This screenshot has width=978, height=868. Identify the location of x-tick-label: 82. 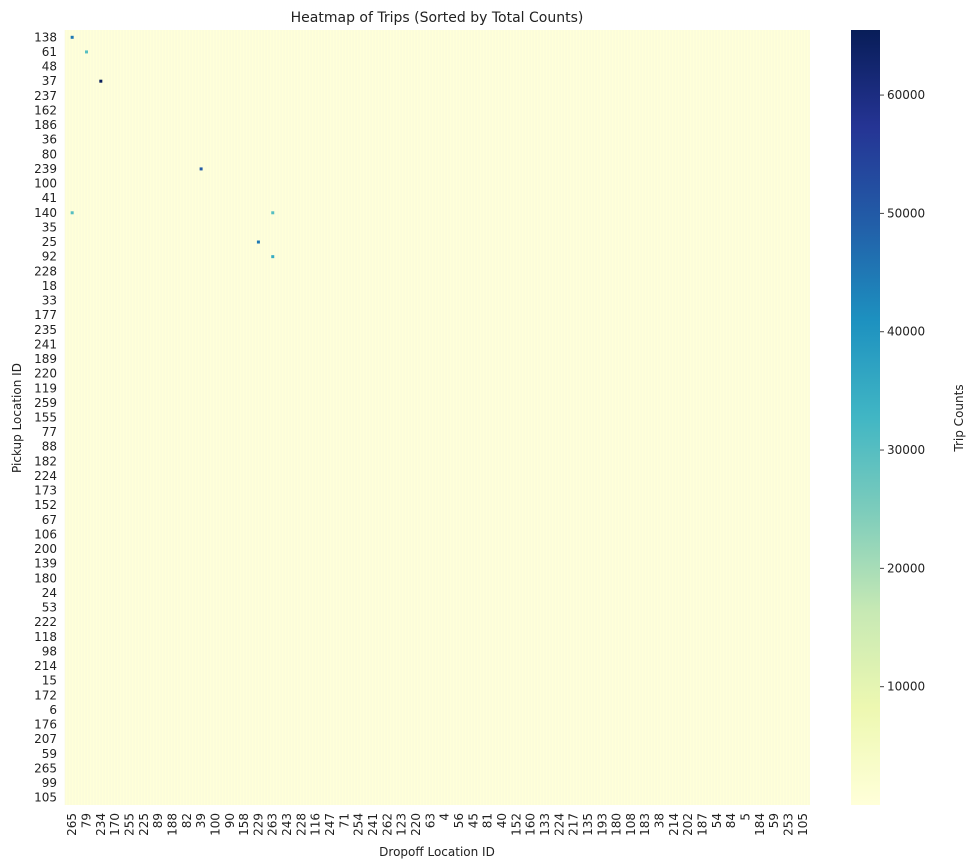
(187, 820).